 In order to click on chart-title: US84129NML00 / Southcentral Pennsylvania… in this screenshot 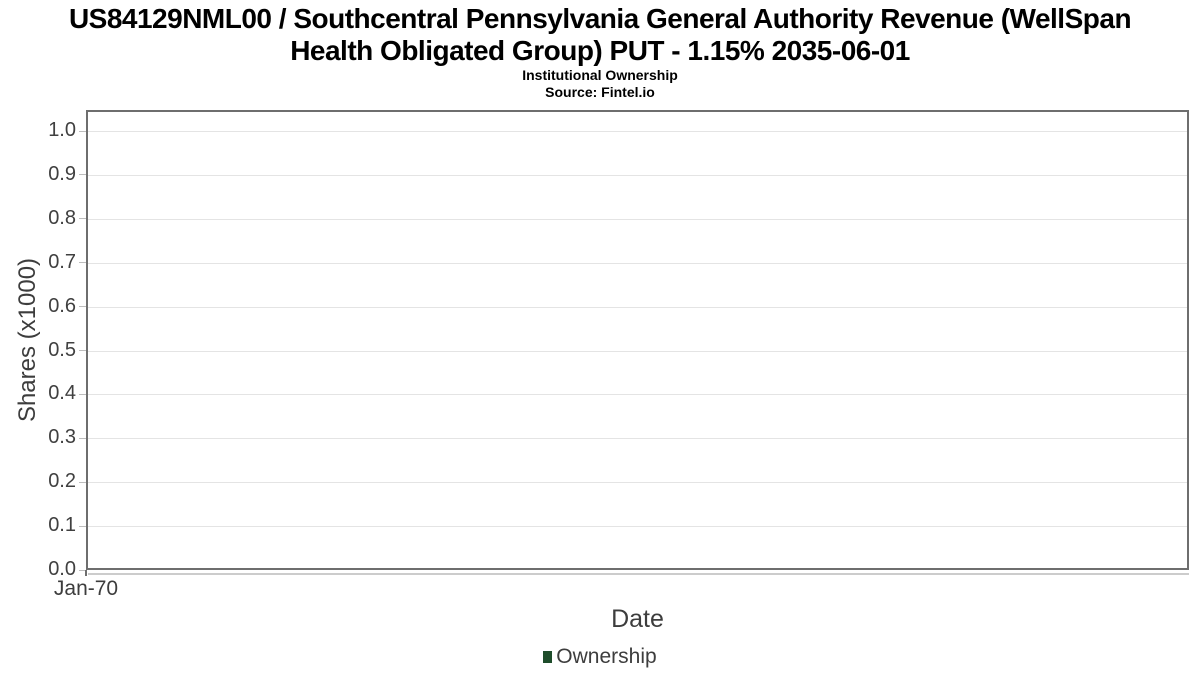, I will do `click(600, 35)`.